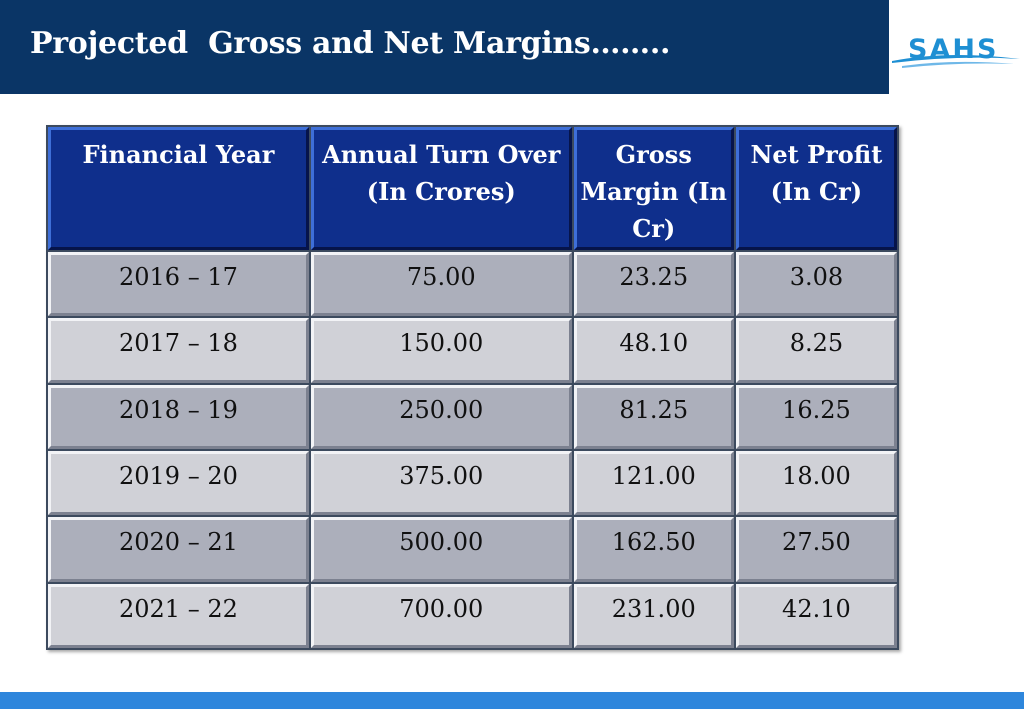  I want to click on cell-financial-year: 2019 – 20, so click(178, 483).